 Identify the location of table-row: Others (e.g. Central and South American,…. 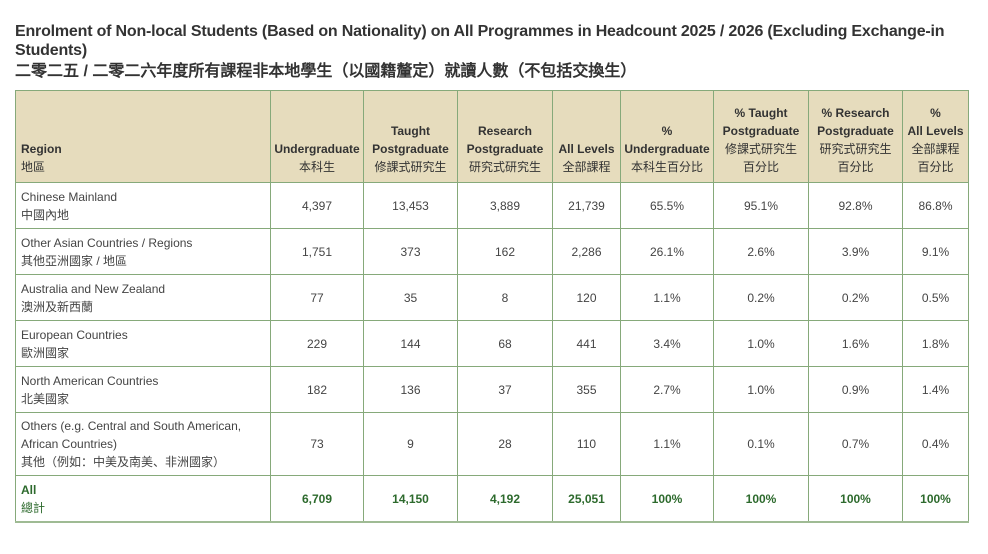
(492, 444).